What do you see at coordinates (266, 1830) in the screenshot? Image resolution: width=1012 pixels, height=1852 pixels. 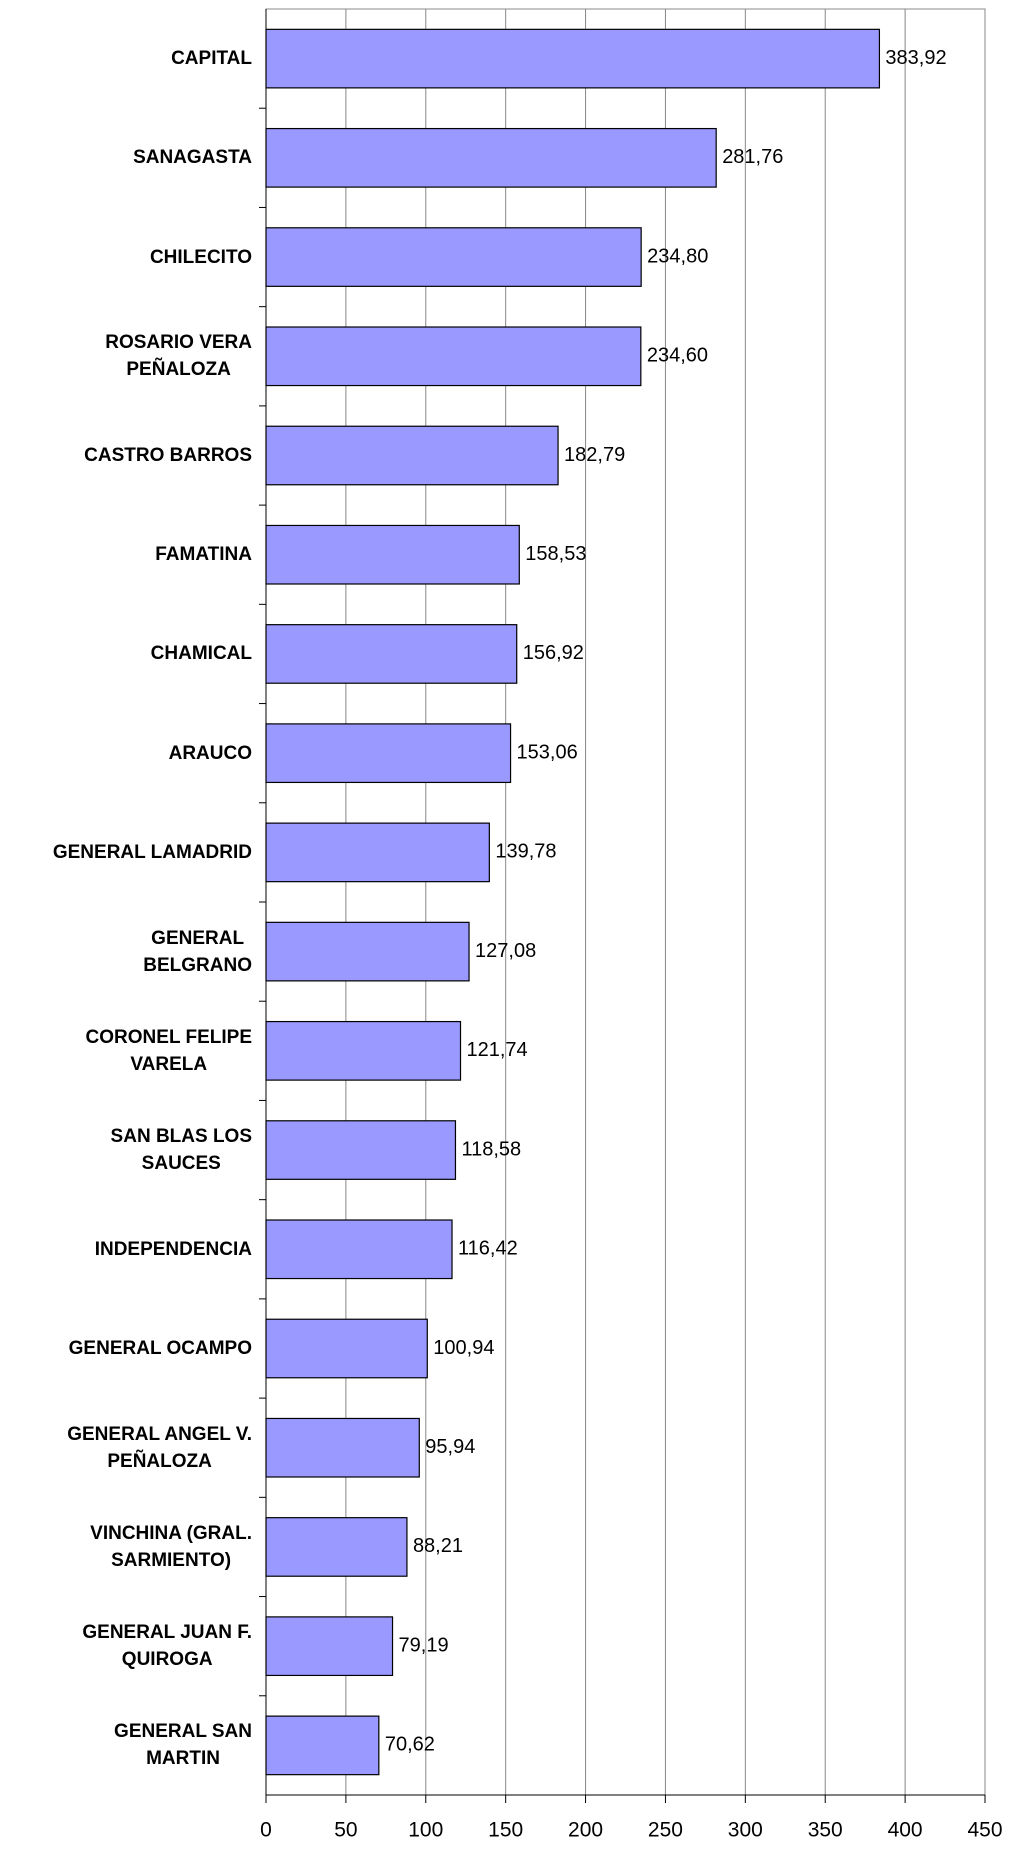 I see `x-tick-label: 0` at bounding box center [266, 1830].